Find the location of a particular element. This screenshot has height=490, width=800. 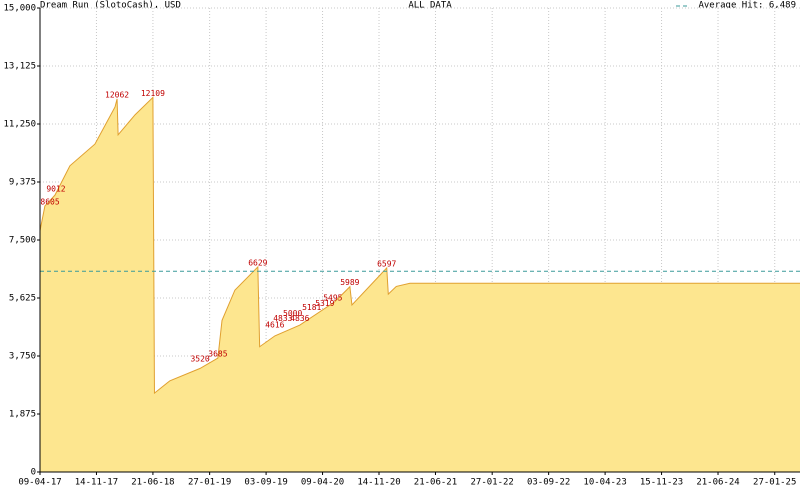

y-tick-label: 1,875 is located at coordinates (22, 415).